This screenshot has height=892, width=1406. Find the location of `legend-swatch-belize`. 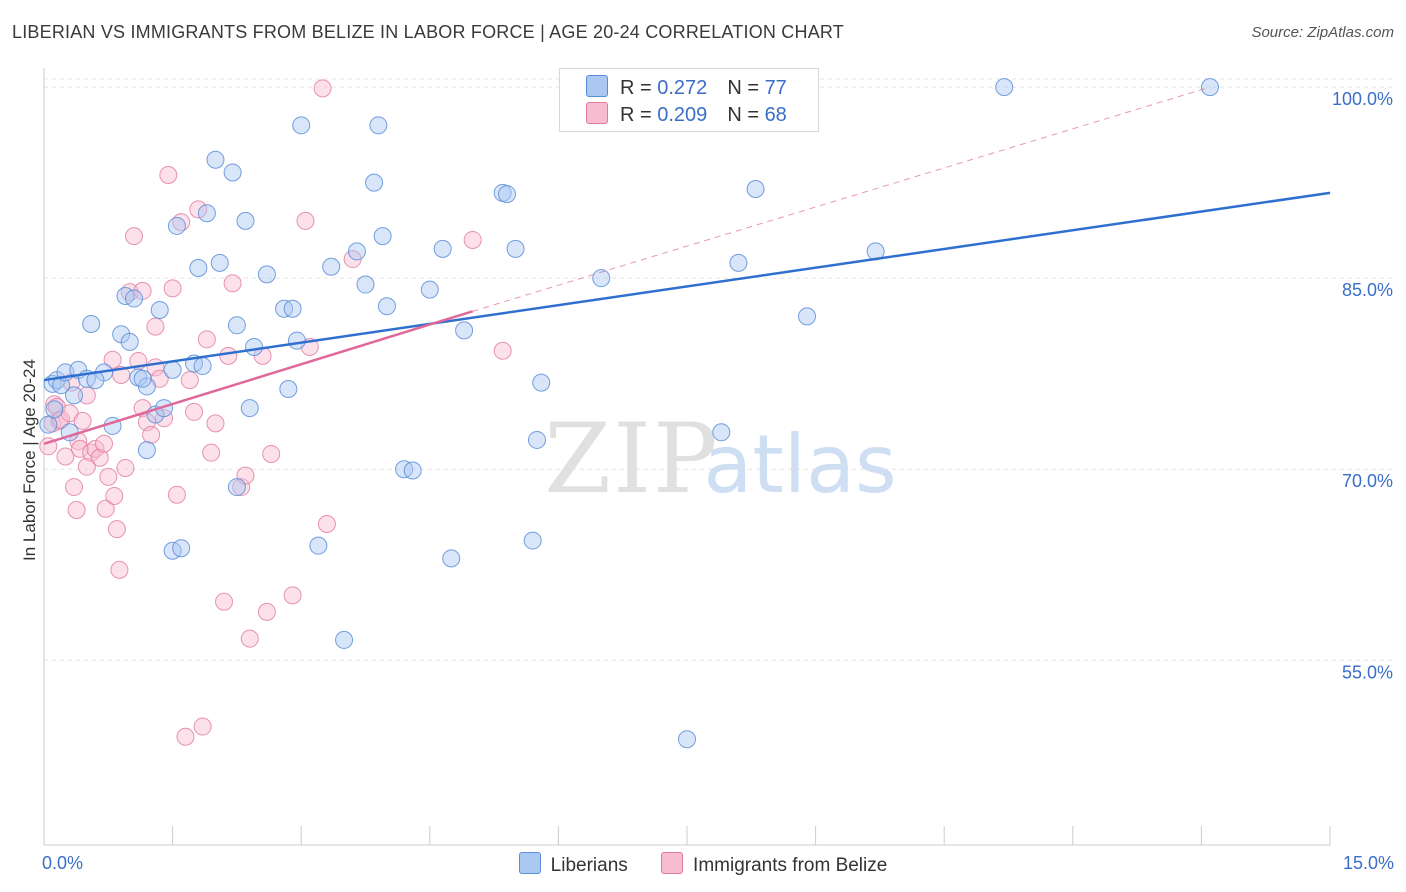

legend-swatch-belize is located at coordinates (597, 113).